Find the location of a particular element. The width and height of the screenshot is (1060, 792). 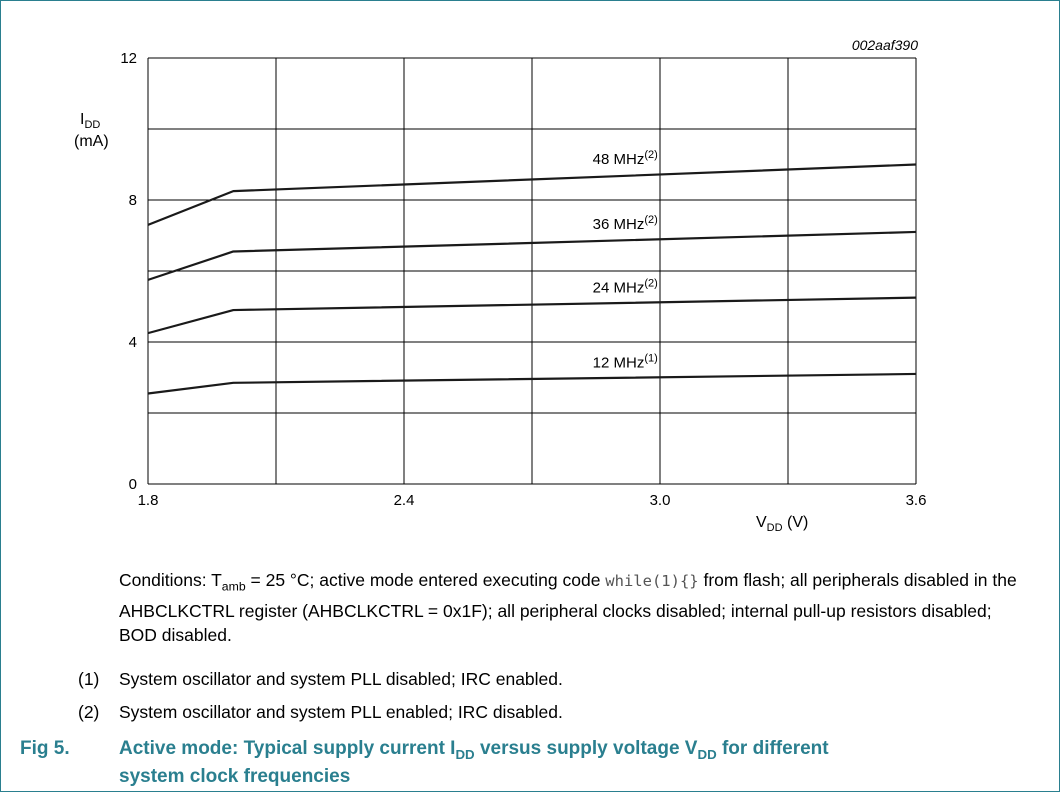

code-snippet: while(1){} is located at coordinates (652, 581).